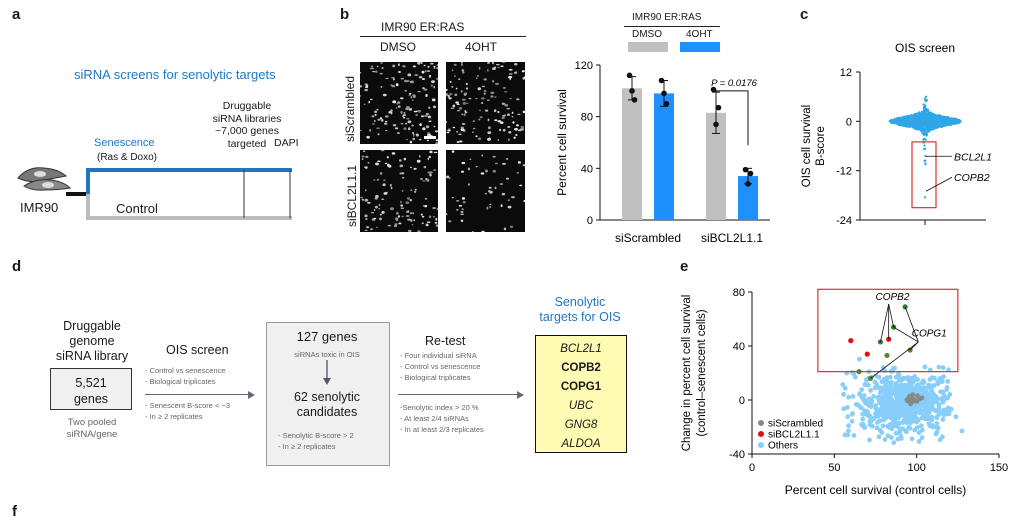 This screenshot has width=1024, height=520. Describe the element at coordinates (326, 404) in the screenshot. I see `candidates-label: 62 senolytic candidates` at that location.